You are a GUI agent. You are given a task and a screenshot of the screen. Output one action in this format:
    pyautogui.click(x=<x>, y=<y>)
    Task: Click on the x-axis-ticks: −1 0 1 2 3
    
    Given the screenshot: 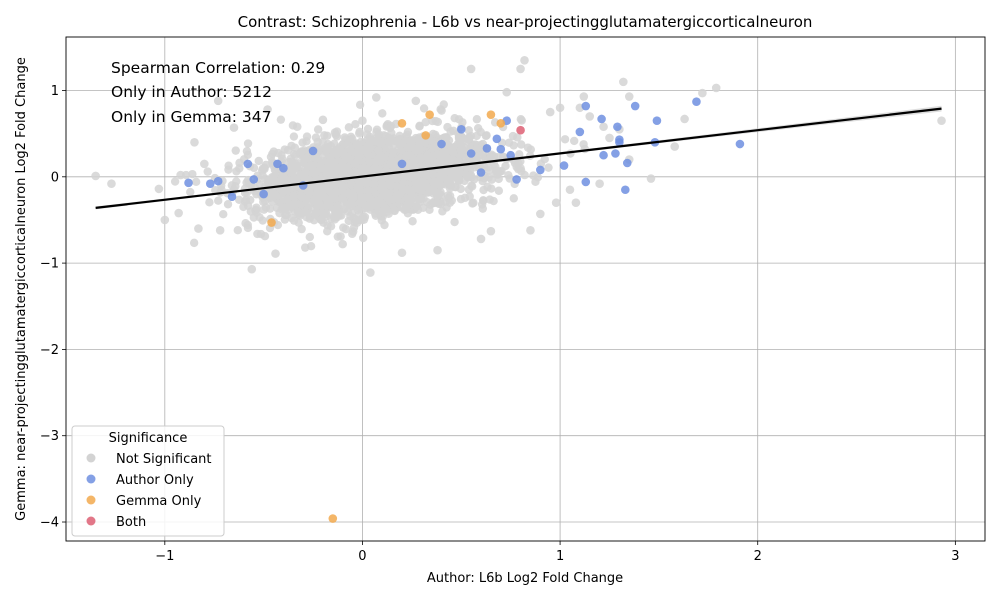 What is the action you would take?
    pyautogui.click(x=557, y=552)
    